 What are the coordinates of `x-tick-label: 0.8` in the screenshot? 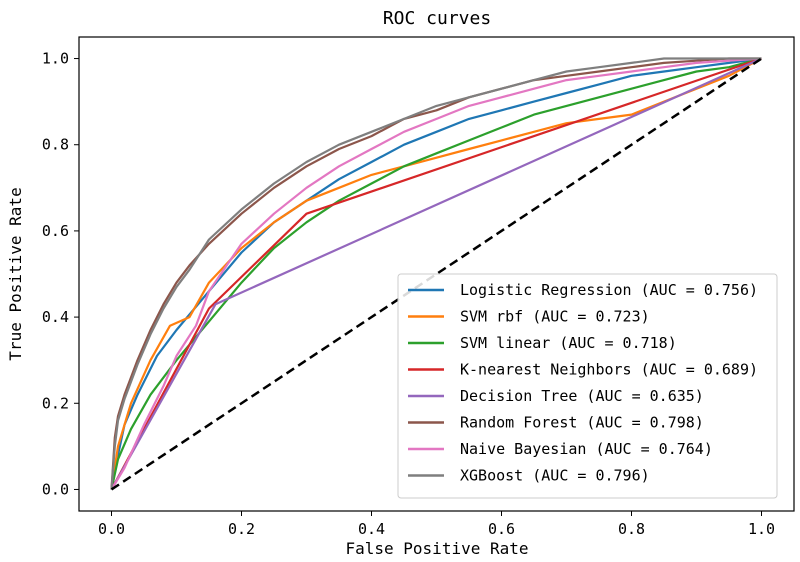 It's located at (631, 529).